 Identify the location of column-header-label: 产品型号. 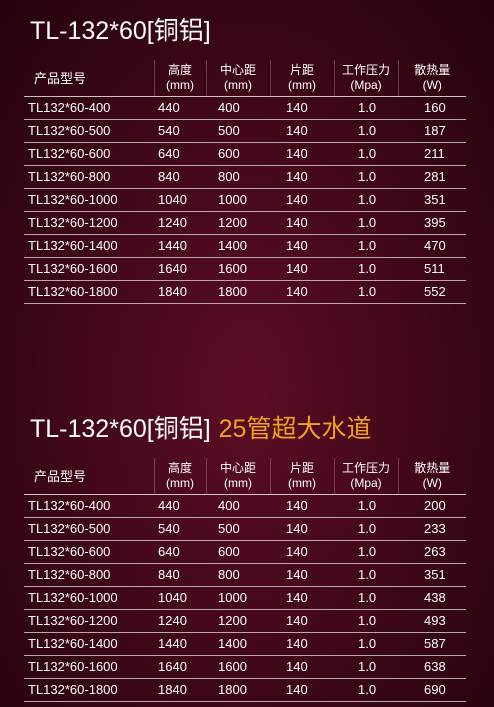
(60, 476).